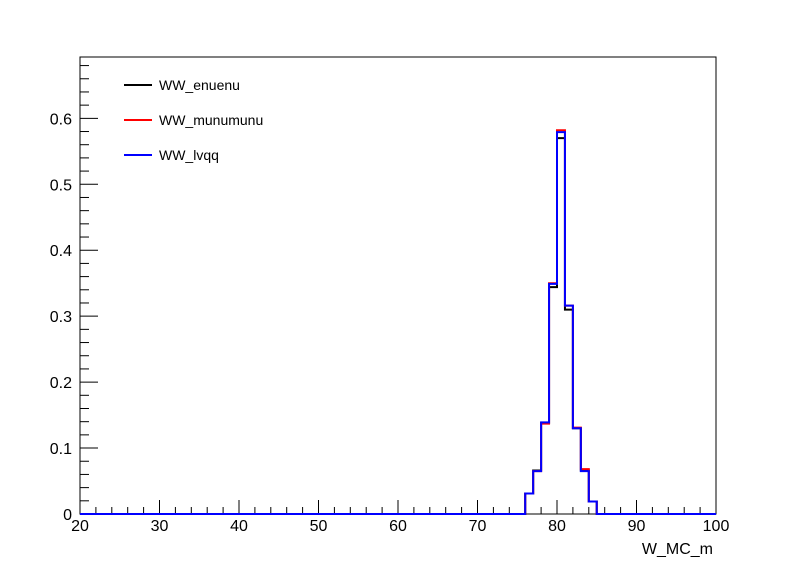 This screenshot has width=796, height=572. What do you see at coordinates (61, 185) in the screenshot?
I see `y-tick-label: 0.5` at bounding box center [61, 185].